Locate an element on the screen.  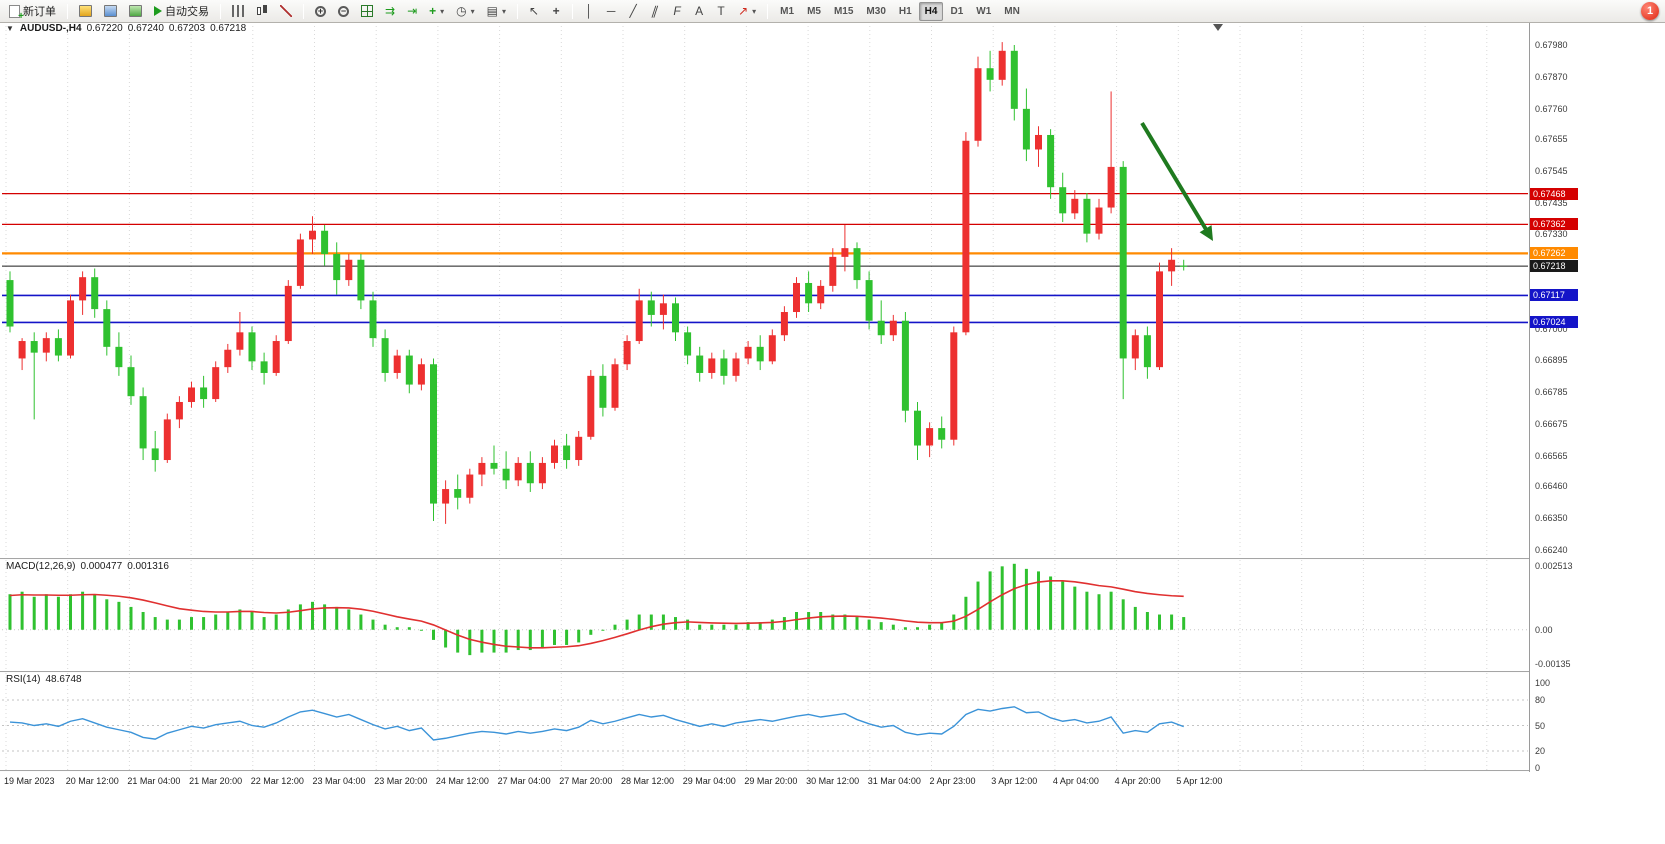
rsi-tick-label: 100 is located at coordinates (1543, 683).